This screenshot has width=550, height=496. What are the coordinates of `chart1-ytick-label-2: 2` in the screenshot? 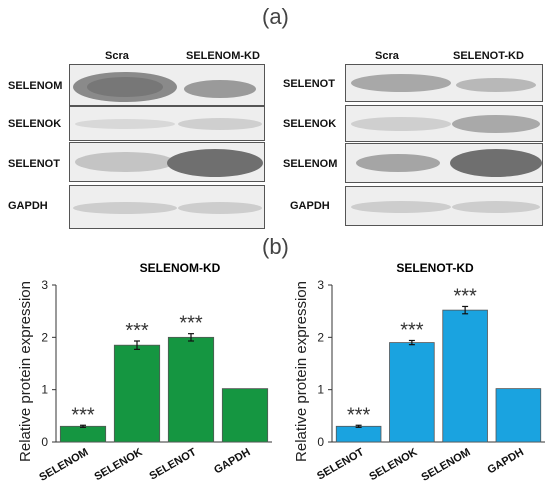 It's located at (44, 337).